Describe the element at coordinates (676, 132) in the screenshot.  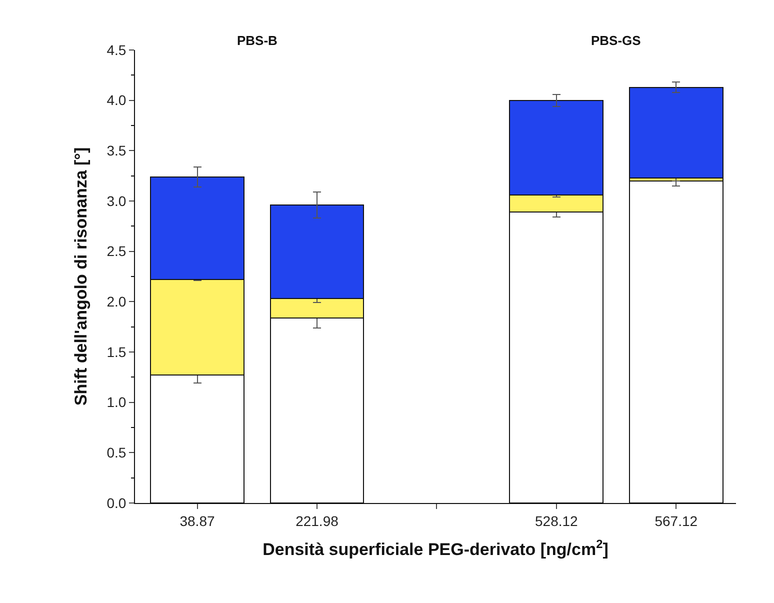
I see `bar` at that location.